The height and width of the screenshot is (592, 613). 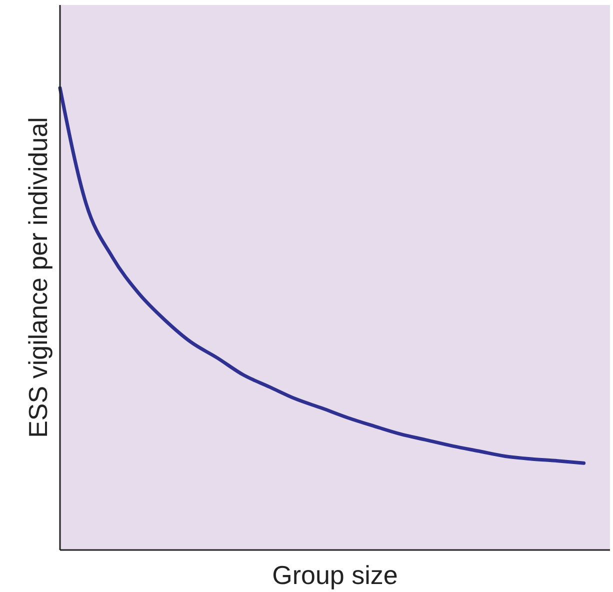 What do you see at coordinates (38, 277) in the screenshot?
I see `y-axis-title: ESS vigilance per individual` at bounding box center [38, 277].